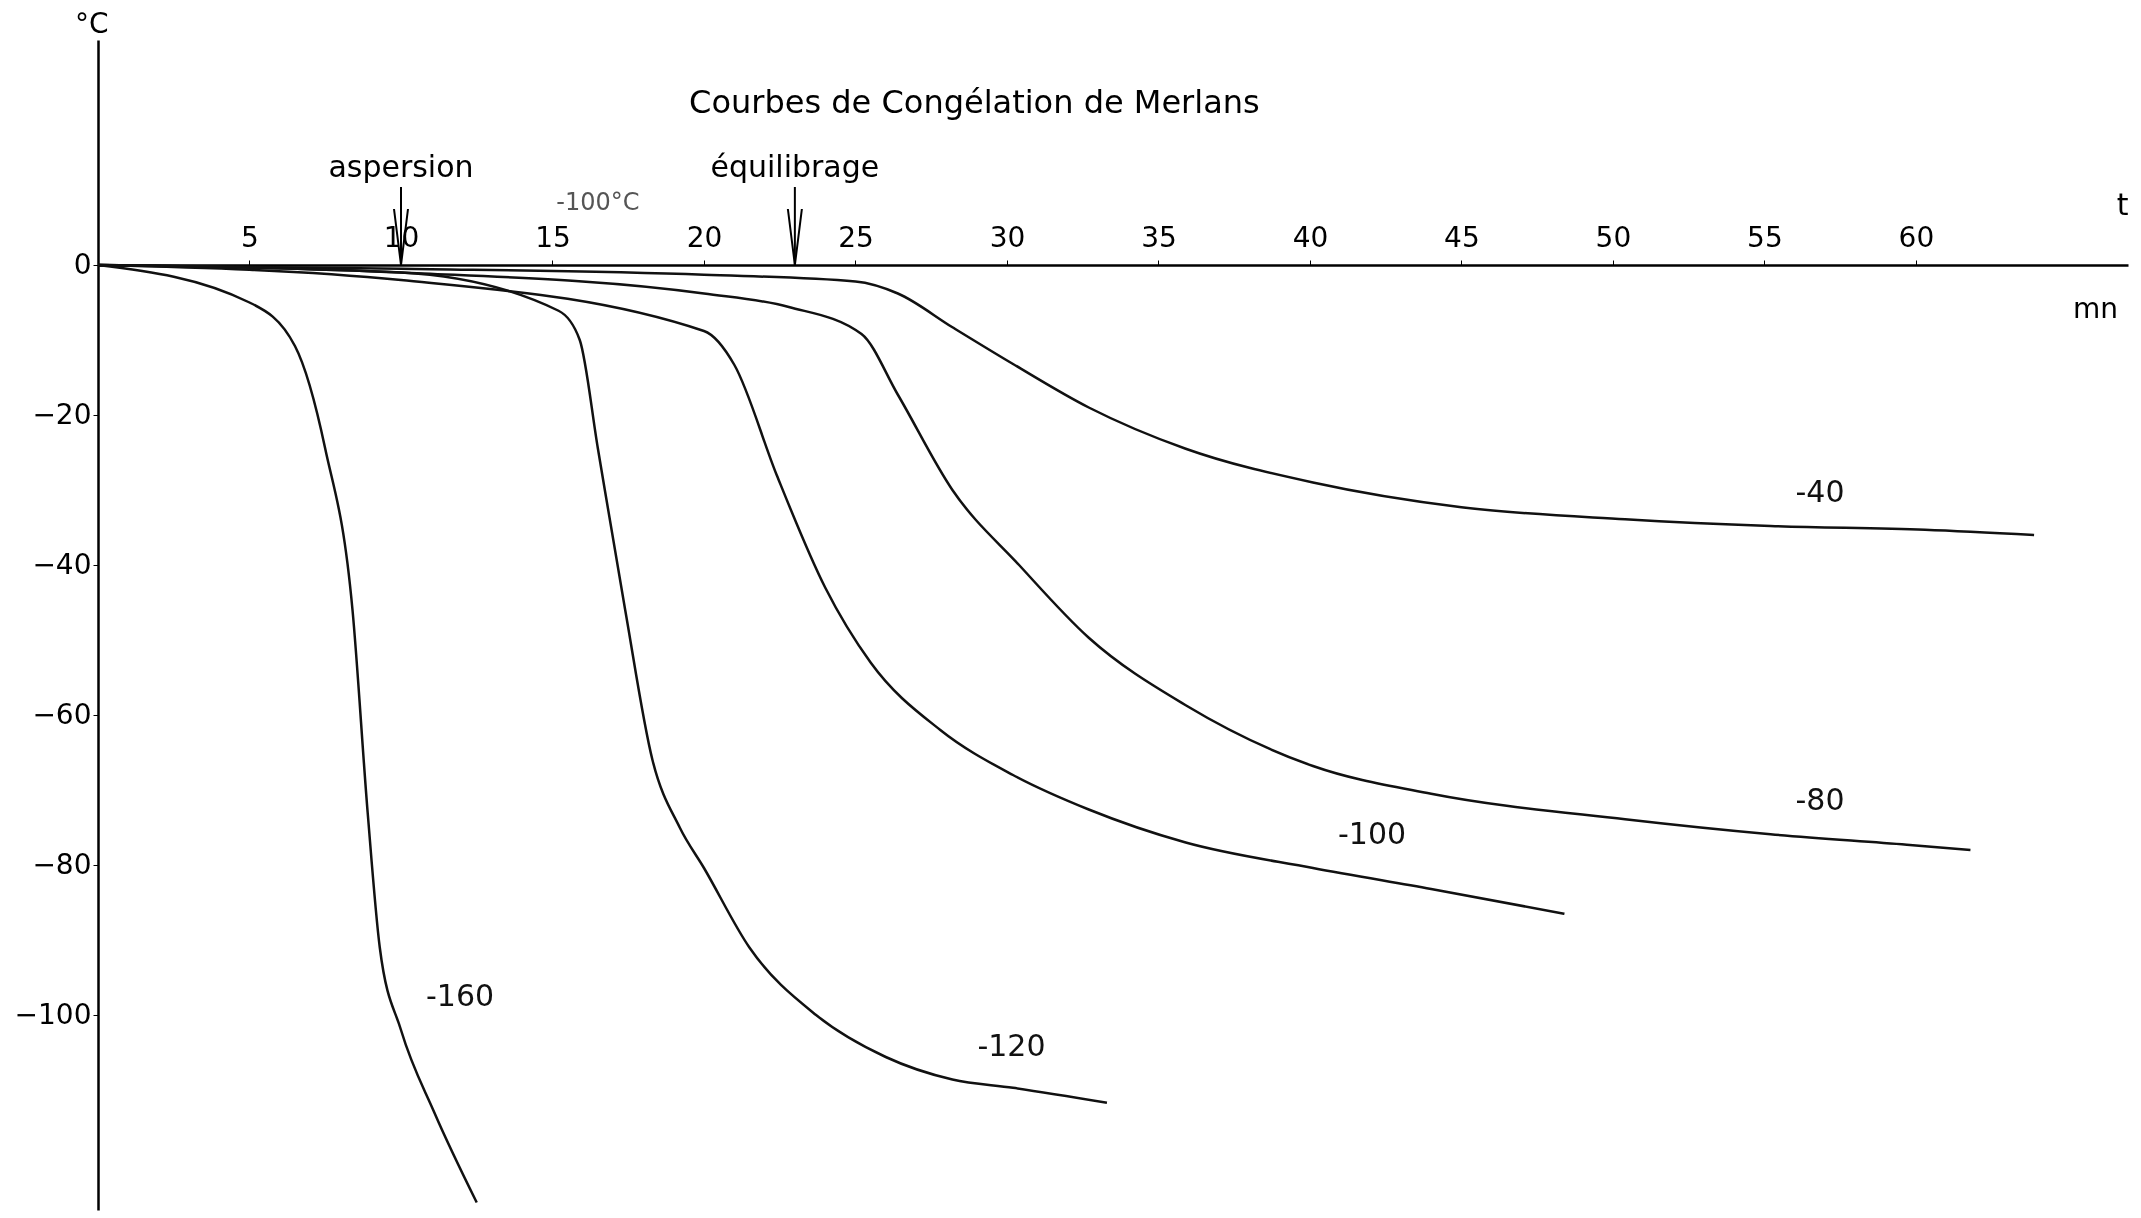 The width and height of the screenshot is (2141, 1218). Describe the element at coordinates (974, 102) in the screenshot. I see `text: Courbes de Congélation de Merlans` at that location.